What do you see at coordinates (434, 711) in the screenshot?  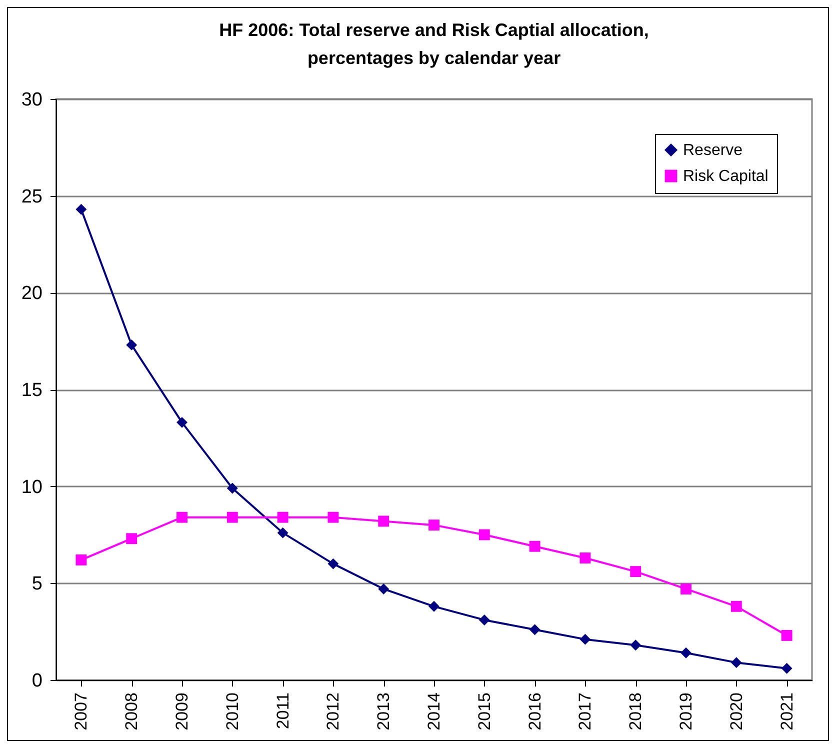 I see `x-tick-label: 2014` at bounding box center [434, 711].